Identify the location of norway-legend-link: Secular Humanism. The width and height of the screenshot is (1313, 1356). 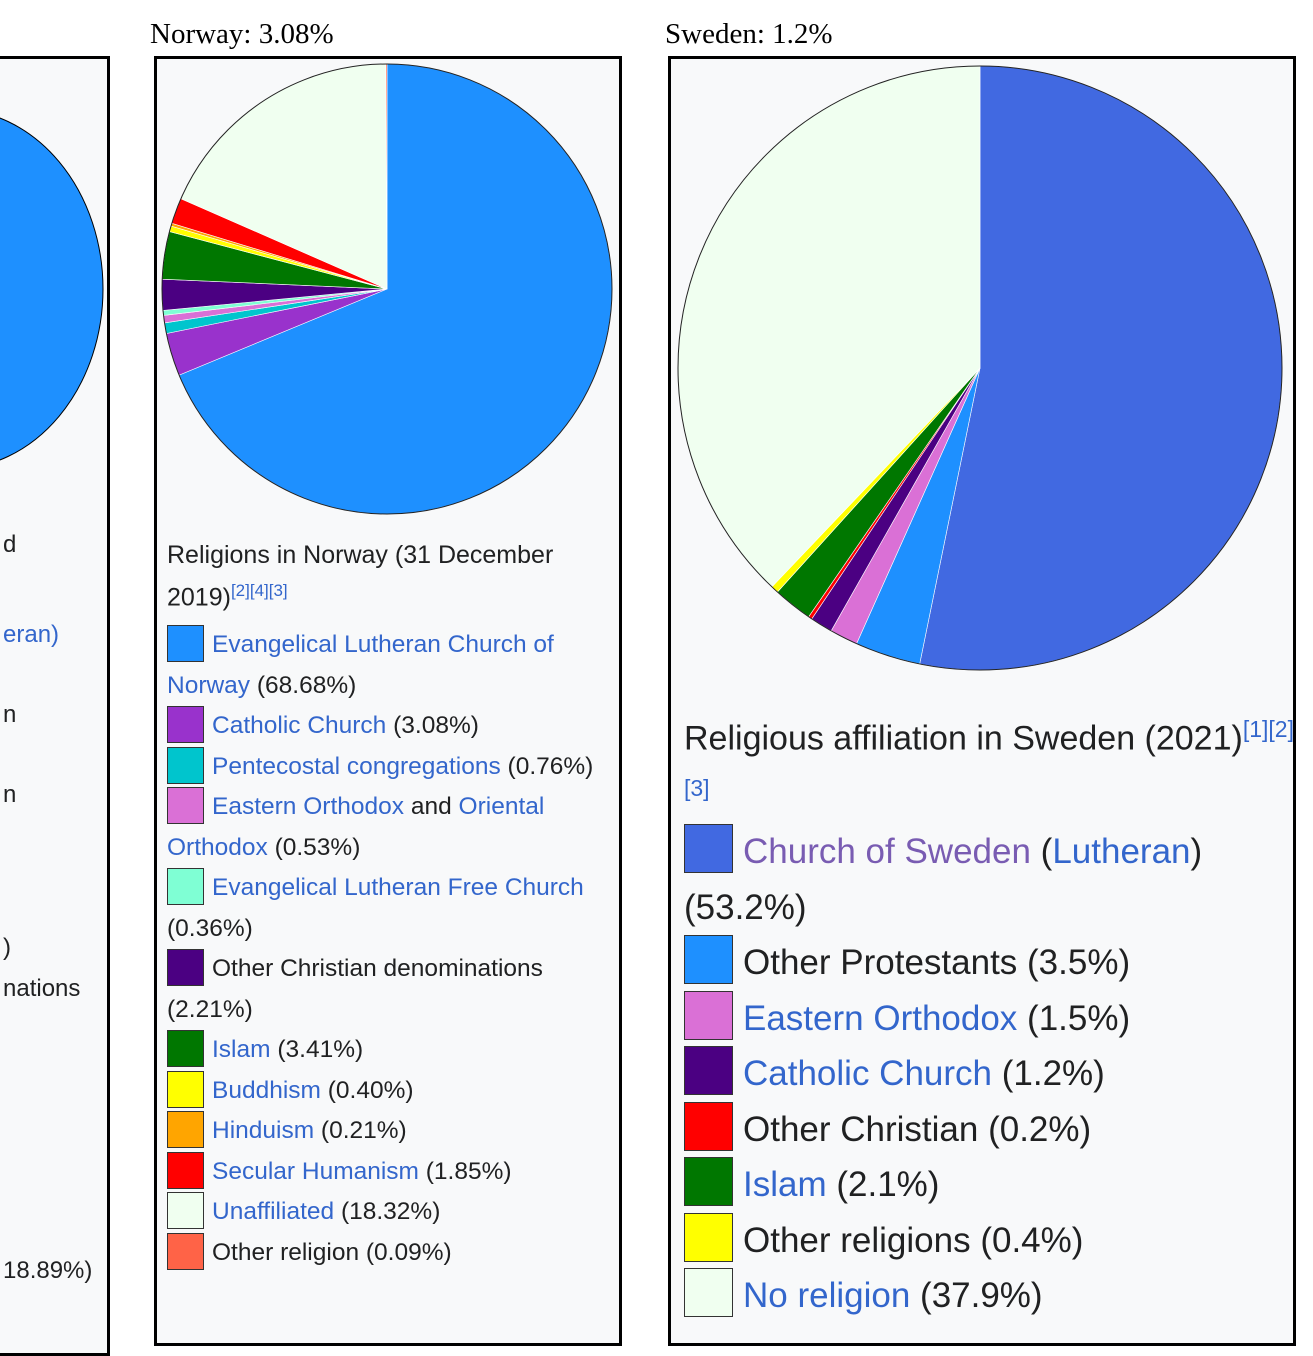
(315, 1171).